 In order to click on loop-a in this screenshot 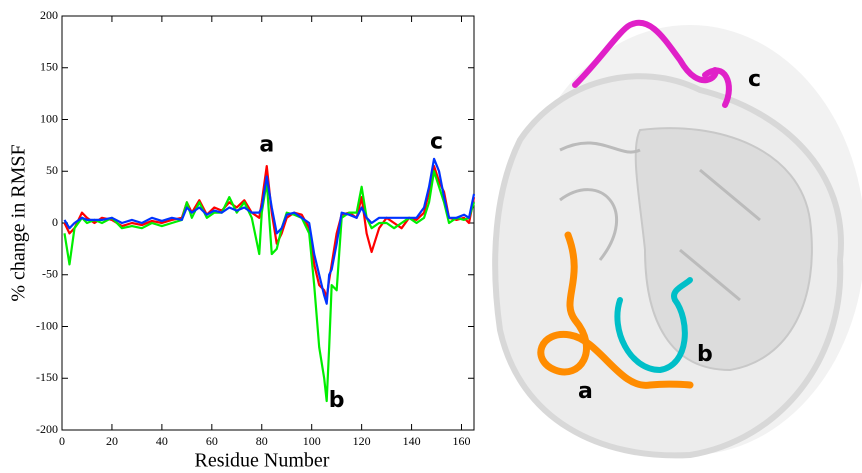, I will do `click(615, 310)`.